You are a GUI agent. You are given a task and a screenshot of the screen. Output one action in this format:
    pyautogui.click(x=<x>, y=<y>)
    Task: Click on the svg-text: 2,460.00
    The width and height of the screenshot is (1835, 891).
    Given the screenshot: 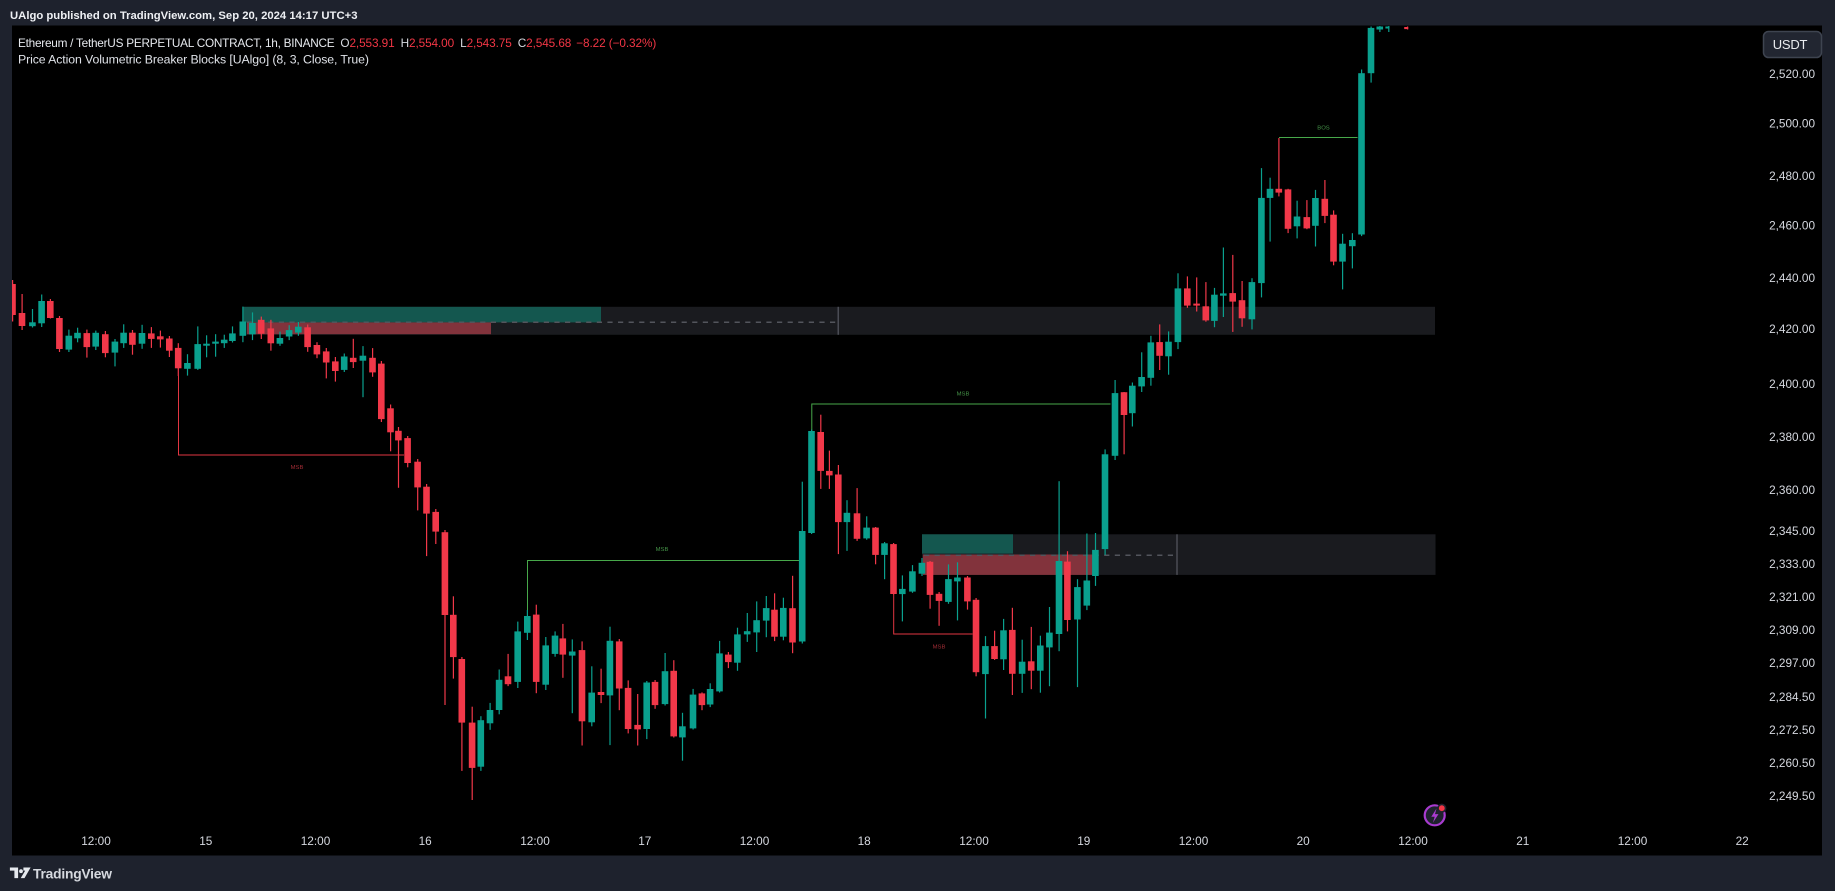 What is the action you would take?
    pyautogui.click(x=1792, y=226)
    